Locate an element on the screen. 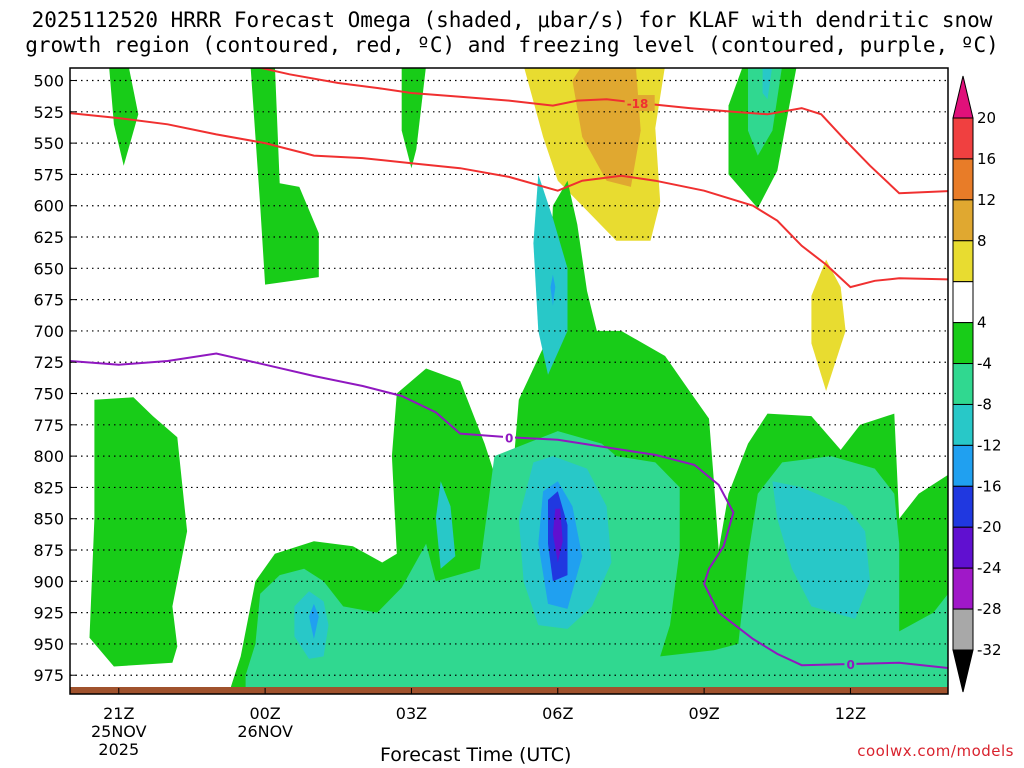  y-tick-label-600: 600 is located at coordinates (48, 206).